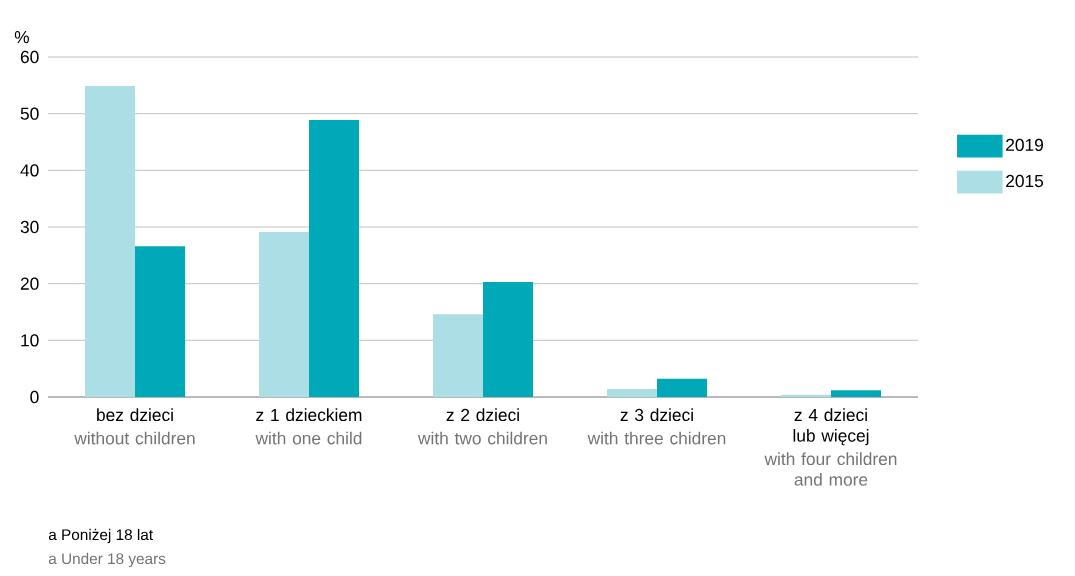 This screenshot has height=576, width=1075. Describe the element at coordinates (482, 415) in the screenshot. I see `x-tick-label: z 2 dzieci` at that location.